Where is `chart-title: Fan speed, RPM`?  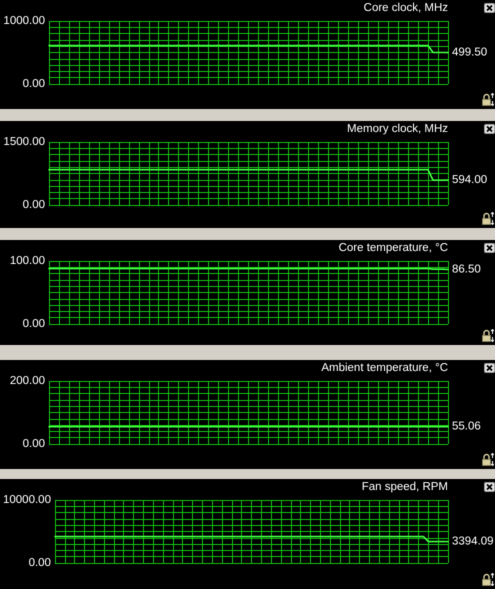
chart-title: Fan speed, RPM is located at coordinates (405, 487).